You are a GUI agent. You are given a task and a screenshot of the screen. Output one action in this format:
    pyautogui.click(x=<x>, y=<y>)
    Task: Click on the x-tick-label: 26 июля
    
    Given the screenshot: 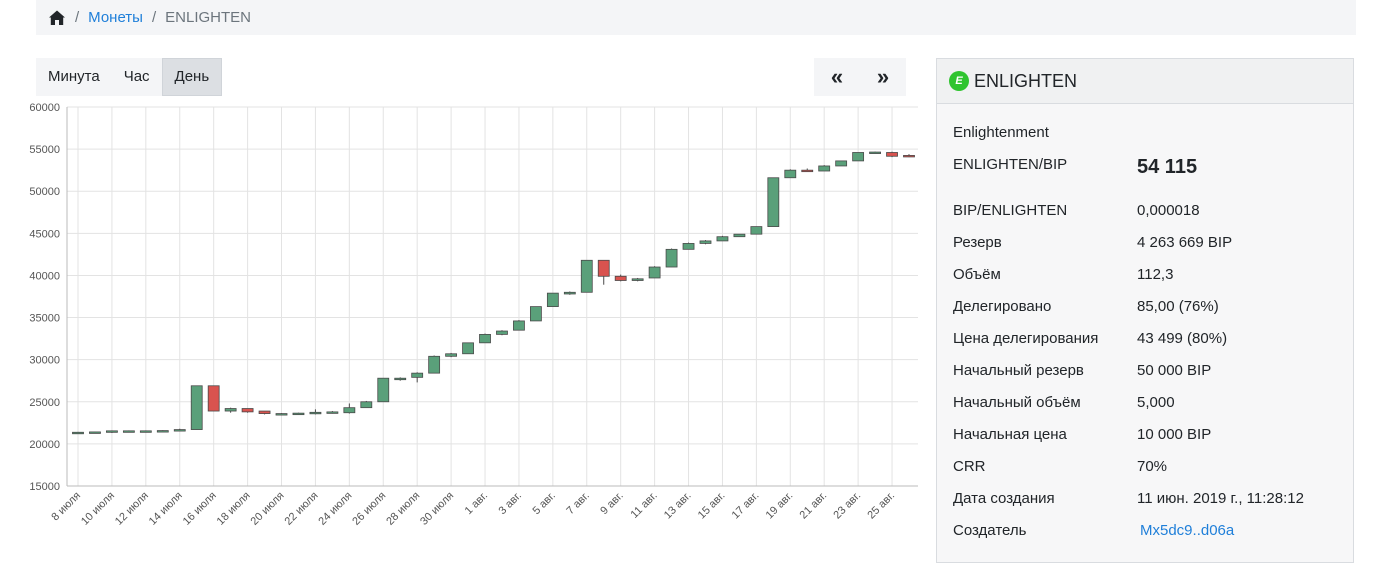 What is the action you would take?
    pyautogui.click(x=369, y=509)
    